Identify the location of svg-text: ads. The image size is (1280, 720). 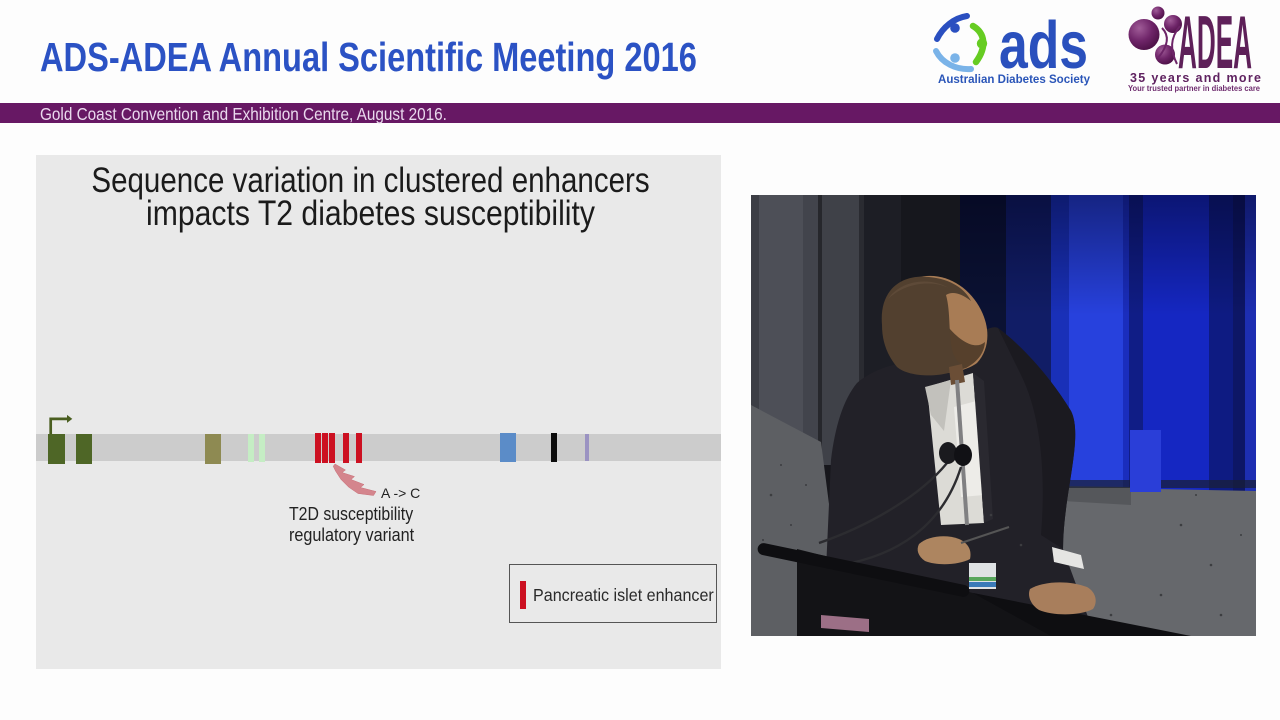
(1043, 45).